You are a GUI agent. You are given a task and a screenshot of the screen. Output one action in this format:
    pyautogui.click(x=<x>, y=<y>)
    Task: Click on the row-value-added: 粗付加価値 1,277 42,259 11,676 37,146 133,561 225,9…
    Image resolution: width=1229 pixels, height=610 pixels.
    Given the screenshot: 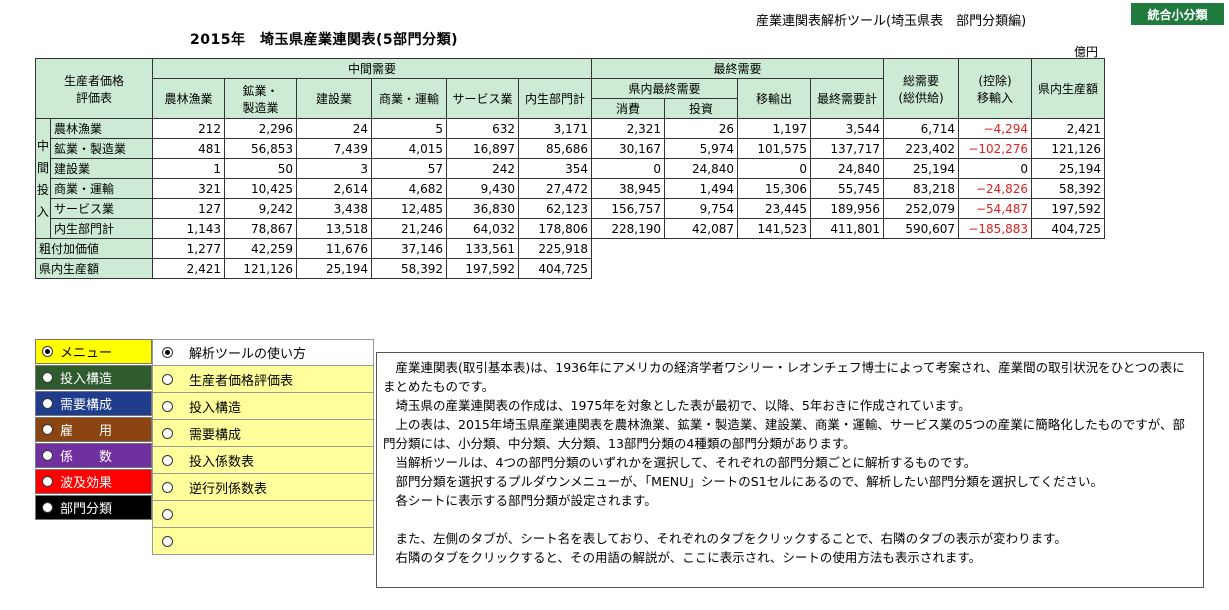 What is the action you would take?
    pyautogui.click(x=570, y=248)
    